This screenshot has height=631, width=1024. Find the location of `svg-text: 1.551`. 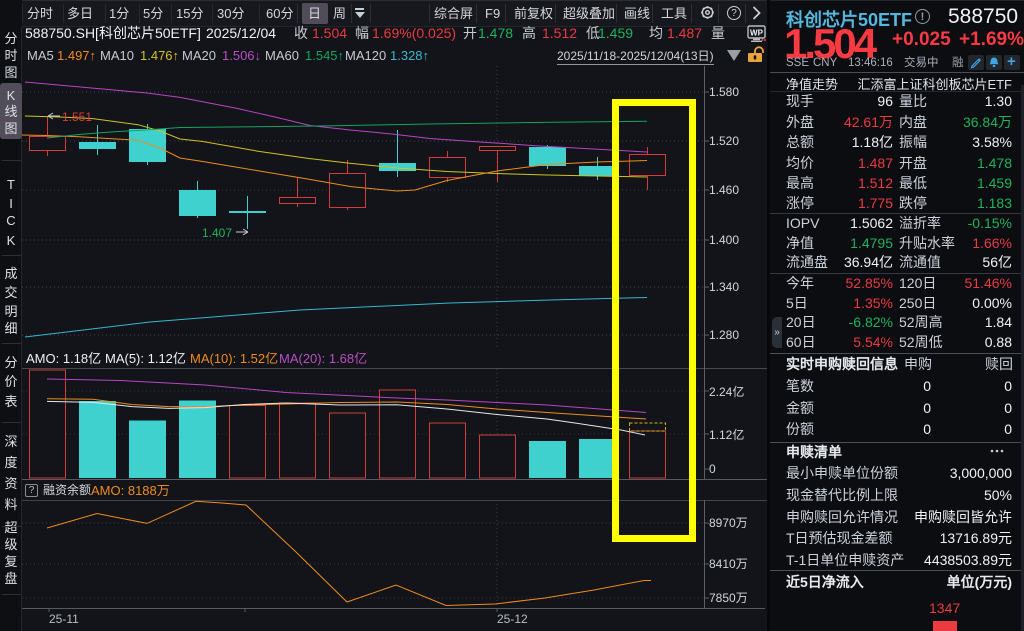

svg-text: 1.551 is located at coordinates (77, 117).